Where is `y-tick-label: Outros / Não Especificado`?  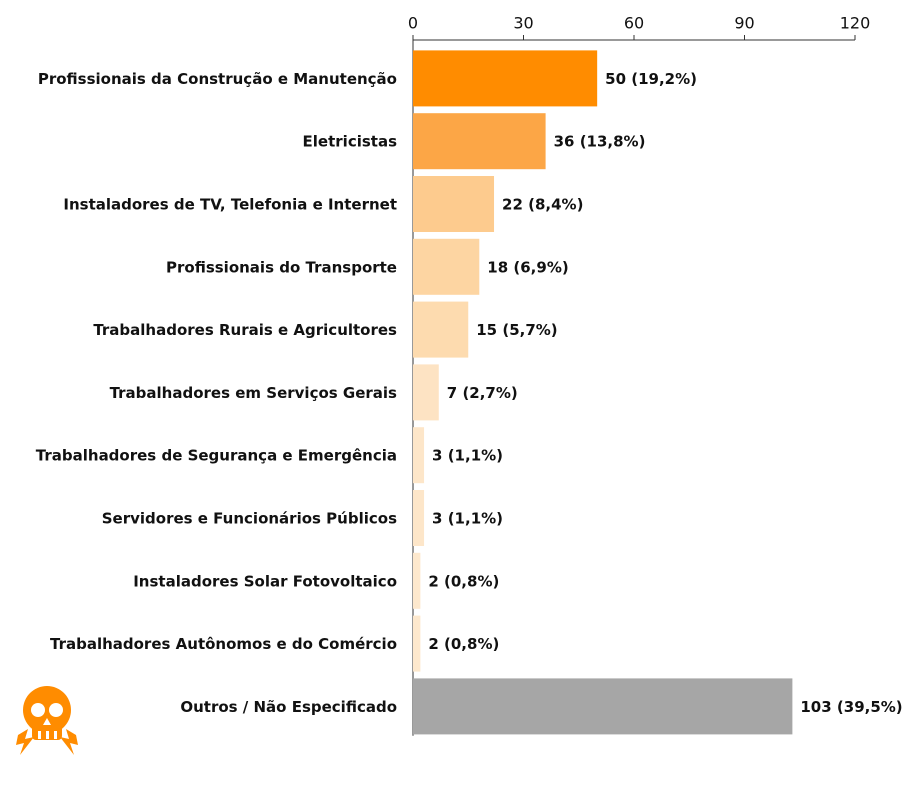
y-tick-label: Outros / Não Especificado is located at coordinates (288, 707).